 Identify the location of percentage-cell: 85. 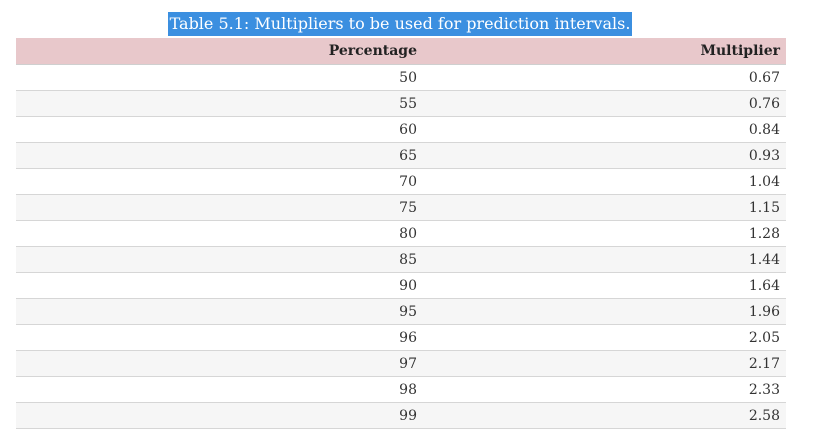
(219, 259).